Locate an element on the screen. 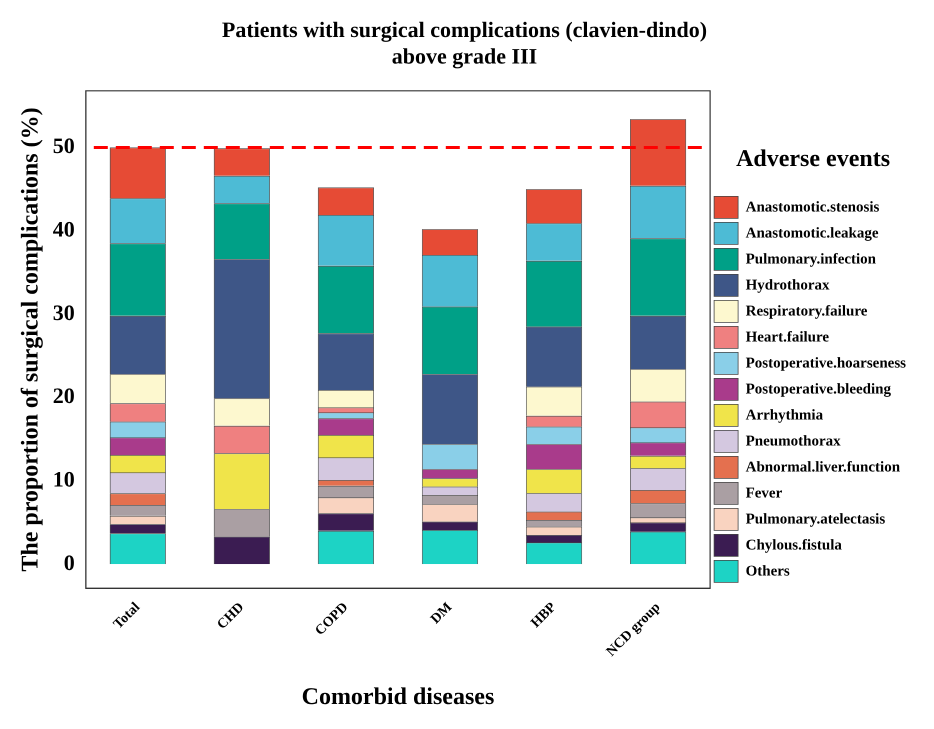 This screenshot has width=934, height=729. legend-label: Chylous.fistula is located at coordinates (794, 545).